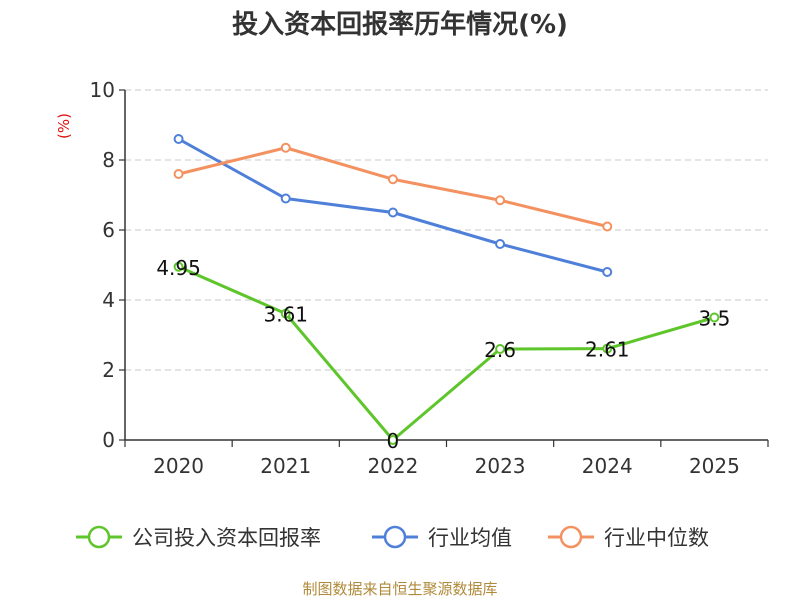 This screenshot has width=800, height=600. Describe the element at coordinates (607, 466) in the screenshot. I see `x-tick-label: 2024` at that location.